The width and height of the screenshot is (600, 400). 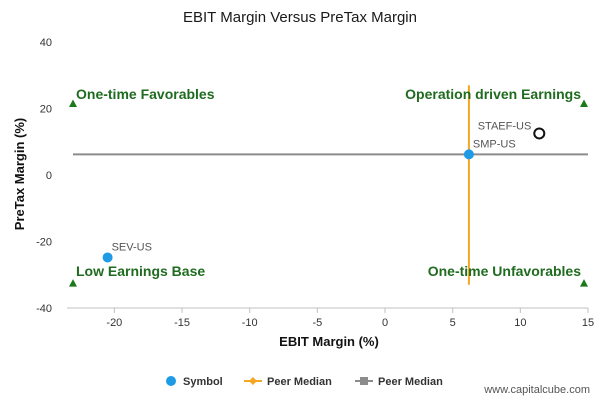 What do you see at coordinates (364, 381) in the screenshot?
I see `legend-peer-median-gray-marker` at bounding box center [364, 381].